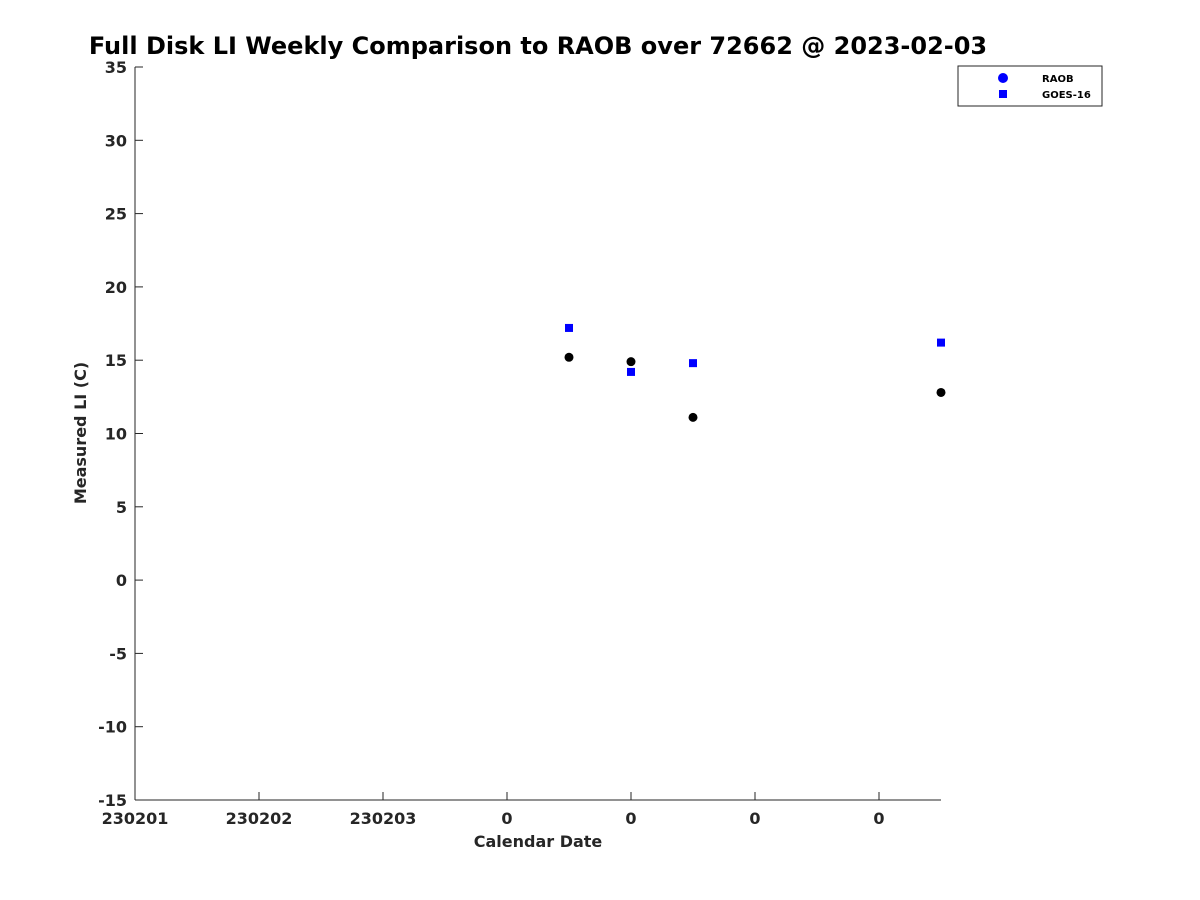 Image resolution: width=1200 pixels, height=900 pixels. I want to click on legend-marker-raob, so click(1003, 78).